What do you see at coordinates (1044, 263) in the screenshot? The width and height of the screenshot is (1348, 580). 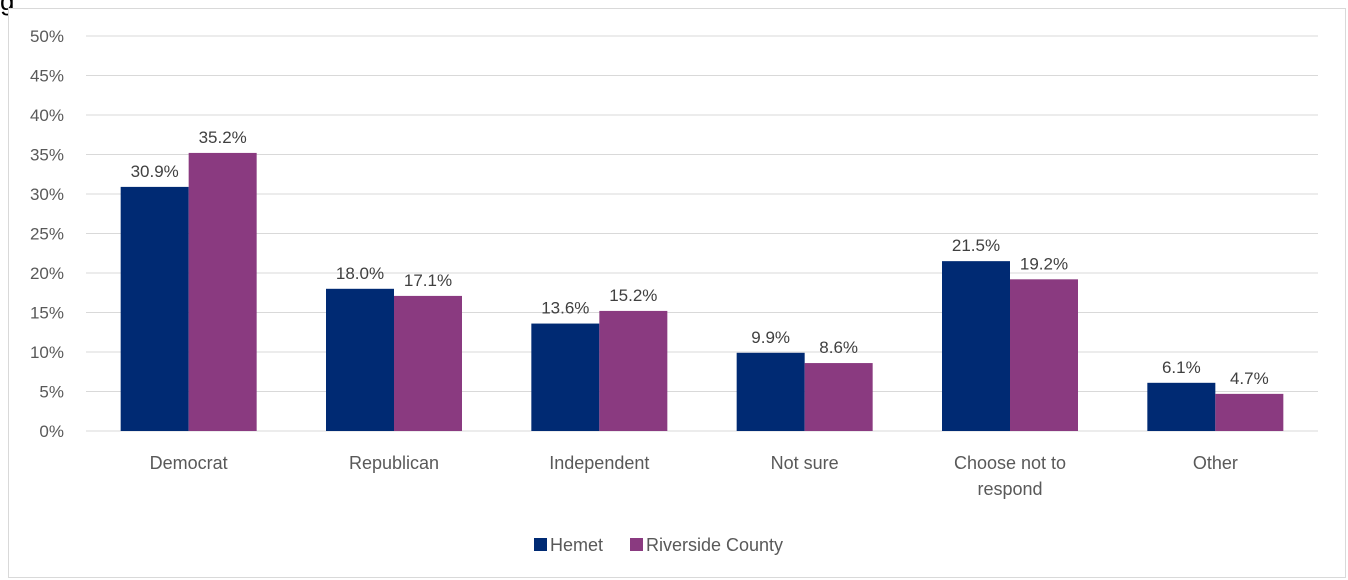 I see `data-label: 19.2%` at bounding box center [1044, 263].